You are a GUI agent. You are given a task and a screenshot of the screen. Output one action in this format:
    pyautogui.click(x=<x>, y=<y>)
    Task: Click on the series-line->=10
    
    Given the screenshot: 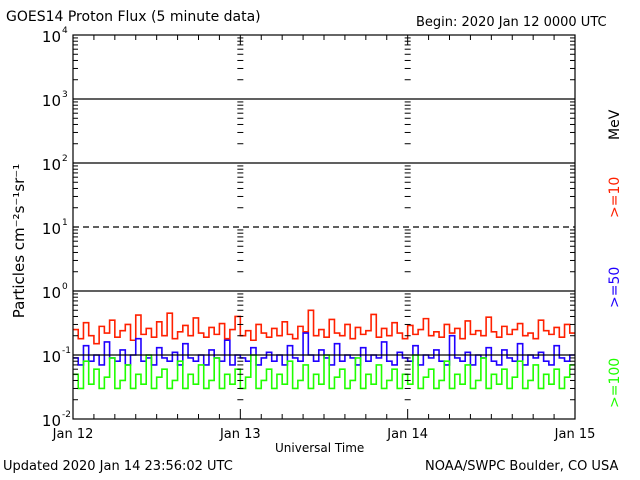 What is the action you would take?
    pyautogui.click(x=324, y=327)
    